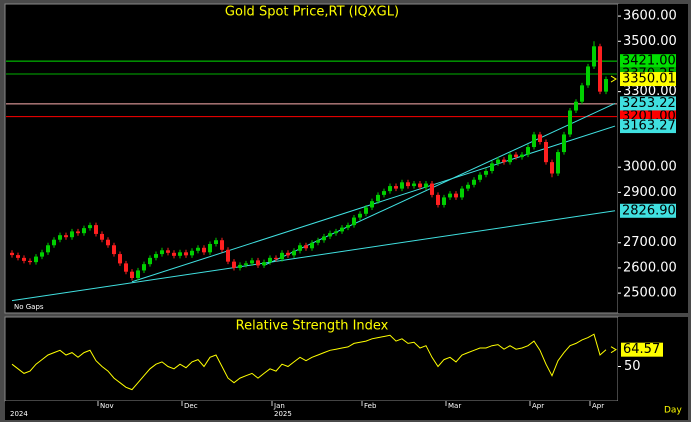 This screenshot has width=691, height=422. What do you see at coordinates (370, 406) in the screenshot?
I see `x-tick-label: Feb` at bounding box center [370, 406].